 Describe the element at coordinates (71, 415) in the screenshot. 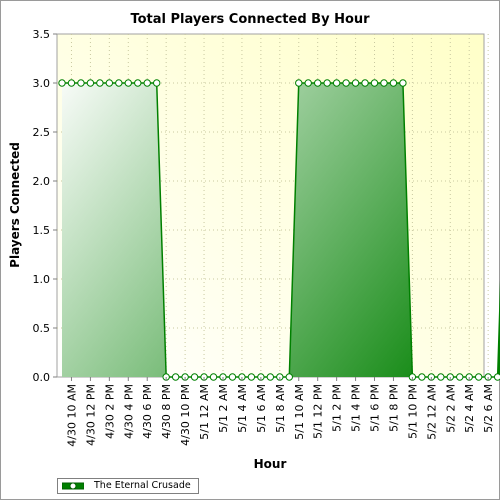

I see `x-tick-label: 4/30 10 AM` at that location.